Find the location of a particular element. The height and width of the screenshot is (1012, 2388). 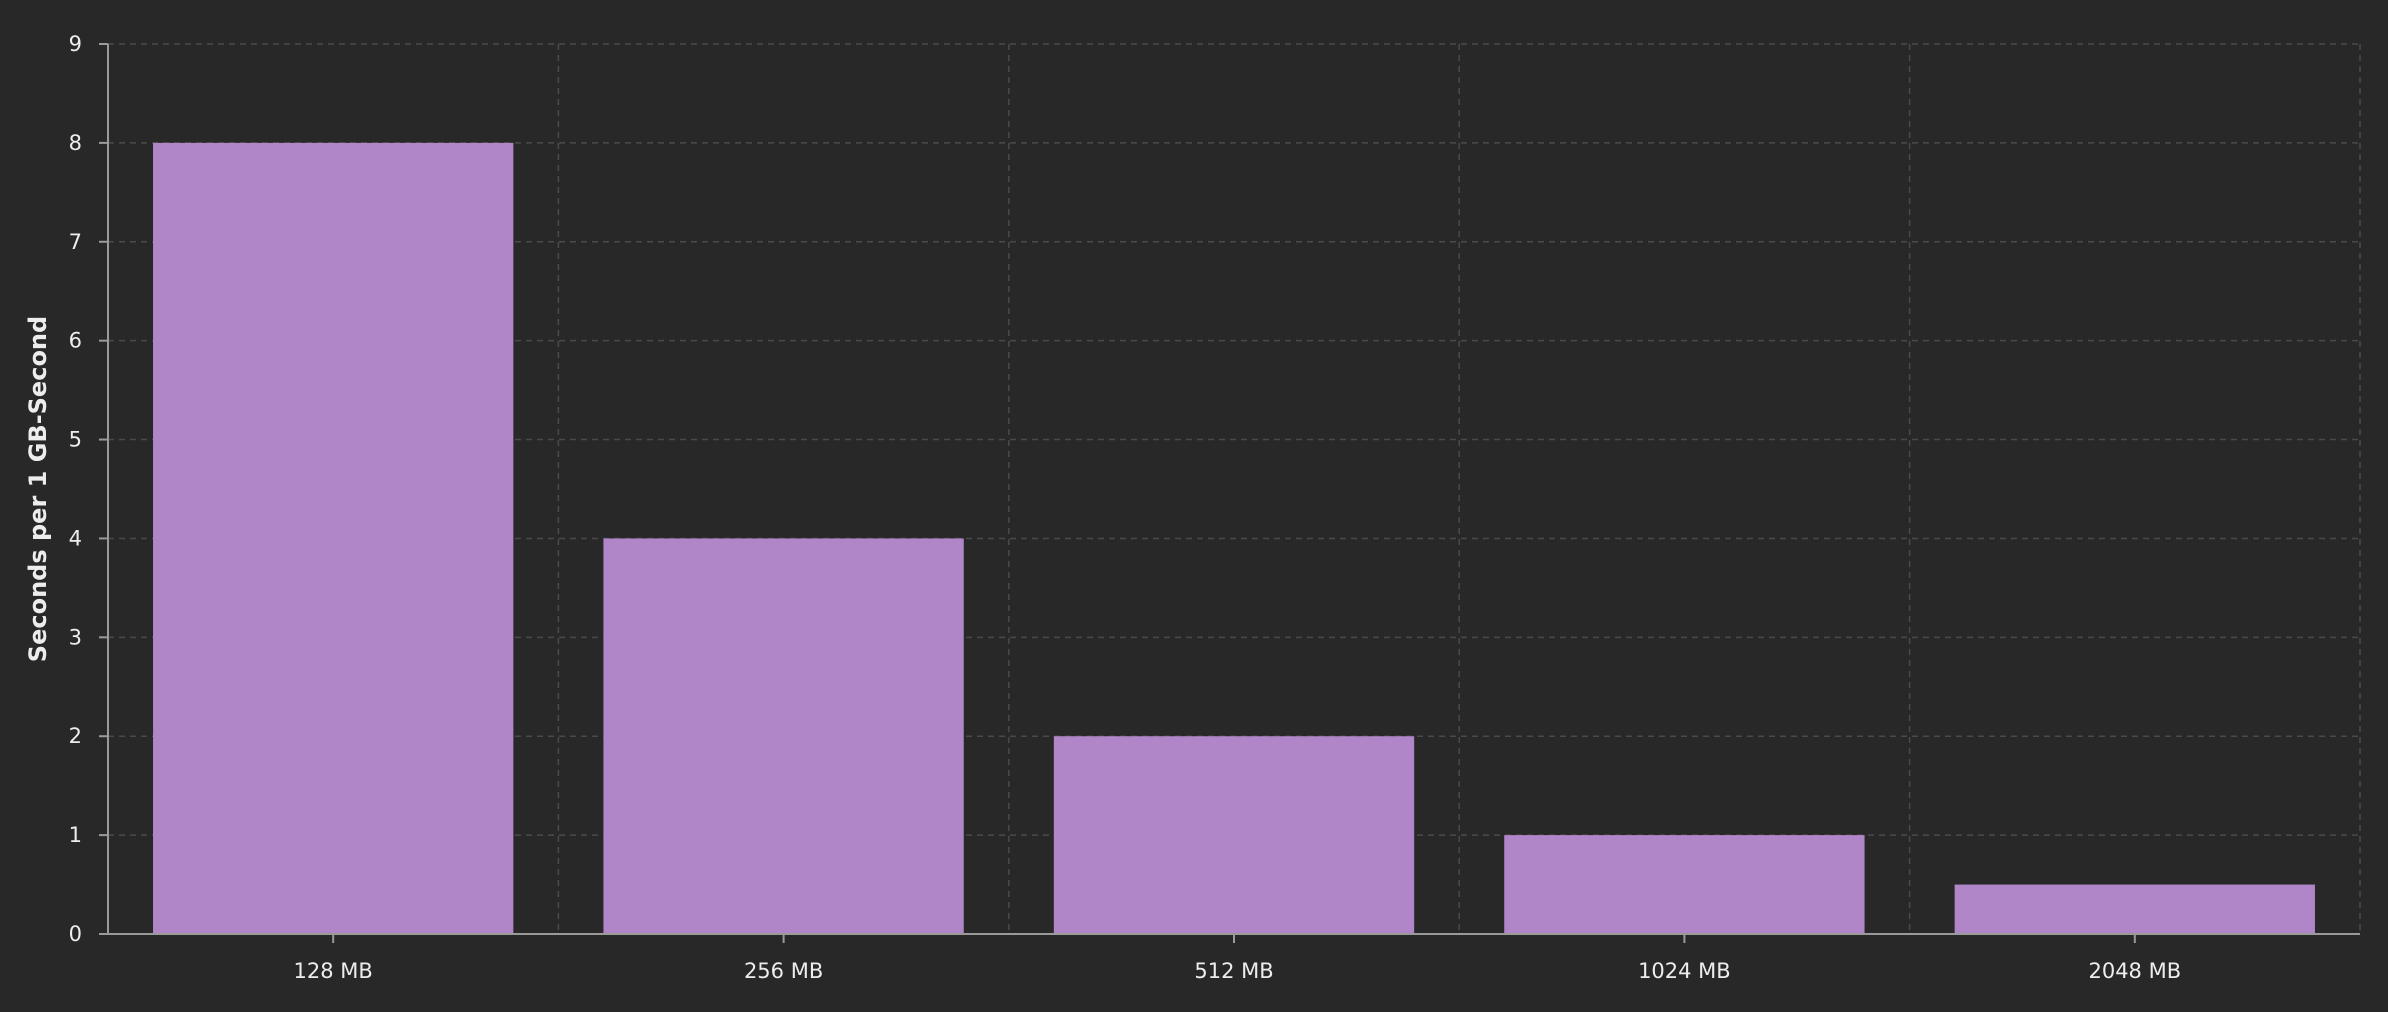

y-tick-label: 5 is located at coordinates (75, 440).